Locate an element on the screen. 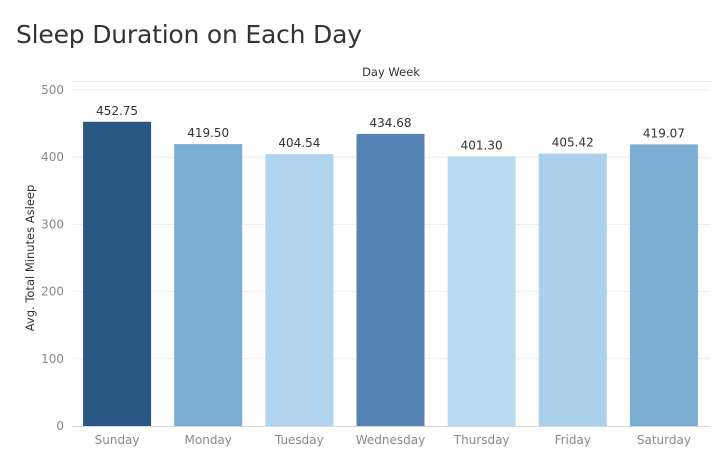 This screenshot has width=719, height=459. x-tick-label: Thursday is located at coordinates (481, 440).